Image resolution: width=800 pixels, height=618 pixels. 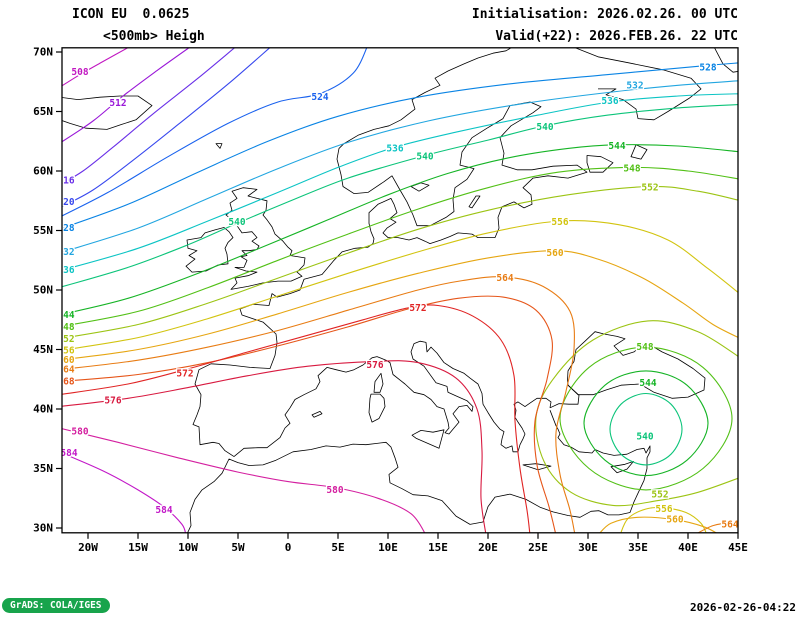 What do you see at coordinates (43, 349) in the screenshot?
I see `y-tick-label: 45N` at bounding box center [43, 349].